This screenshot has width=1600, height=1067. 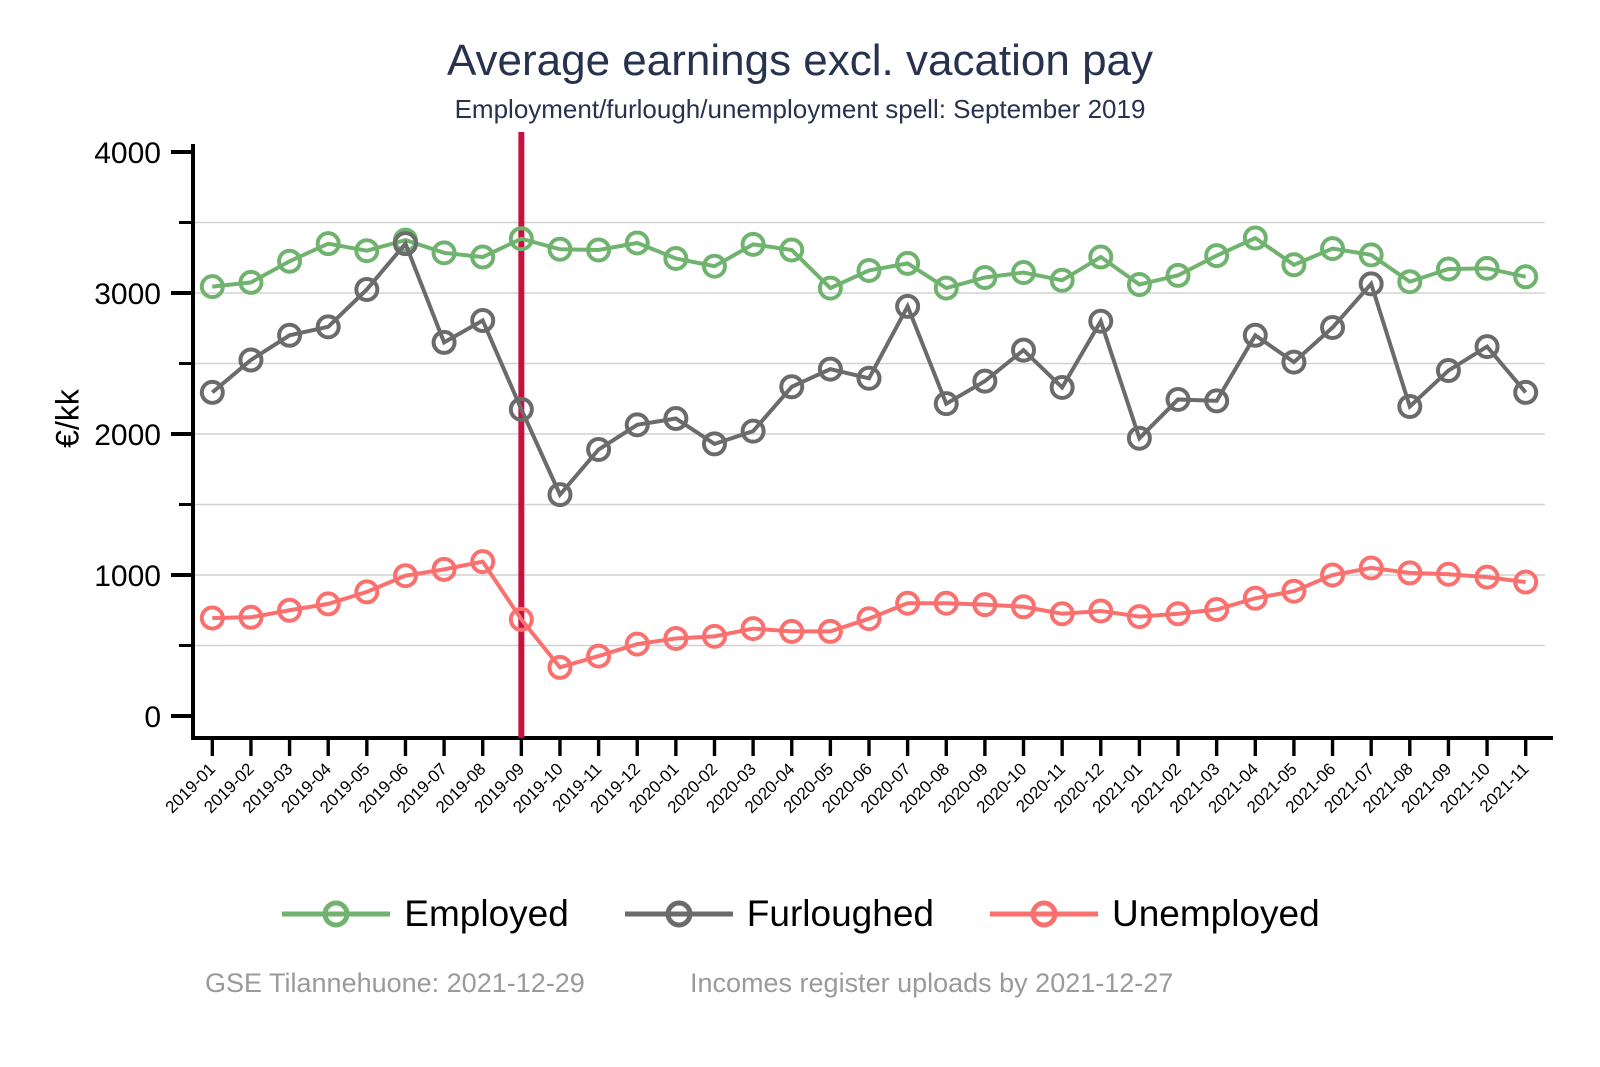 I want to click on series-unemployed, so click(x=869, y=614).